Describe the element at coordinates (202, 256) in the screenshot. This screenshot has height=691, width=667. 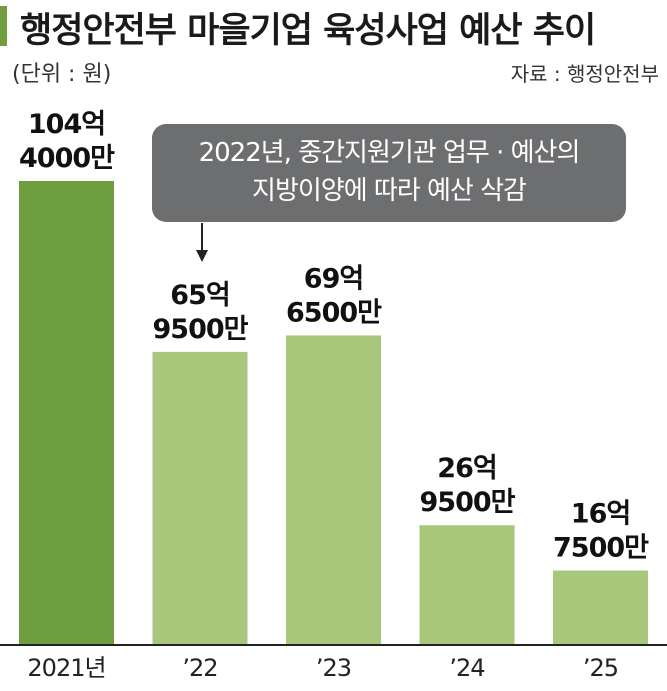
I see `annotation-arrowhead` at that location.